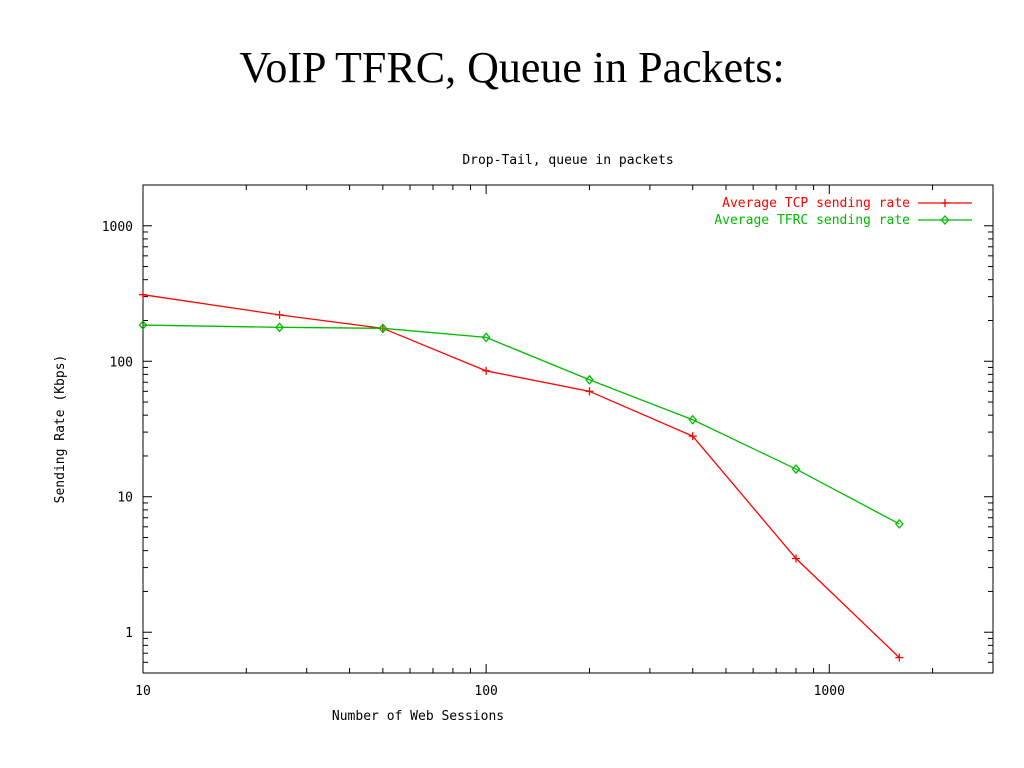 This screenshot has height=768, width=1024. I want to click on y-tick-label: 10, so click(125, 498).